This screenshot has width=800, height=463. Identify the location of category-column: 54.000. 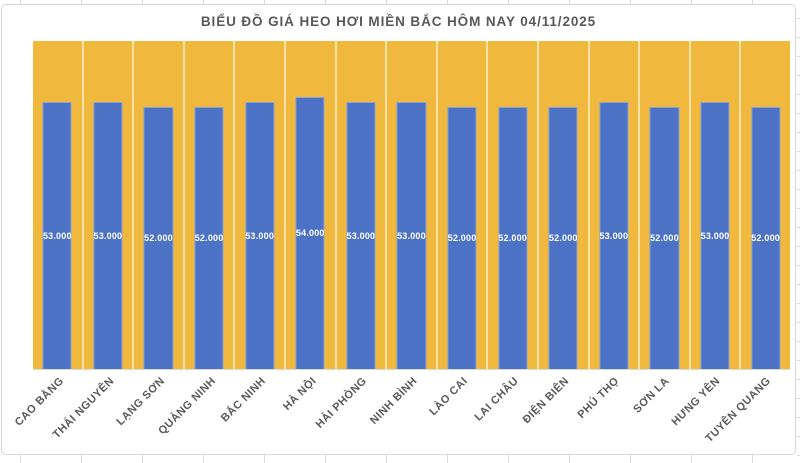
(311, 205).